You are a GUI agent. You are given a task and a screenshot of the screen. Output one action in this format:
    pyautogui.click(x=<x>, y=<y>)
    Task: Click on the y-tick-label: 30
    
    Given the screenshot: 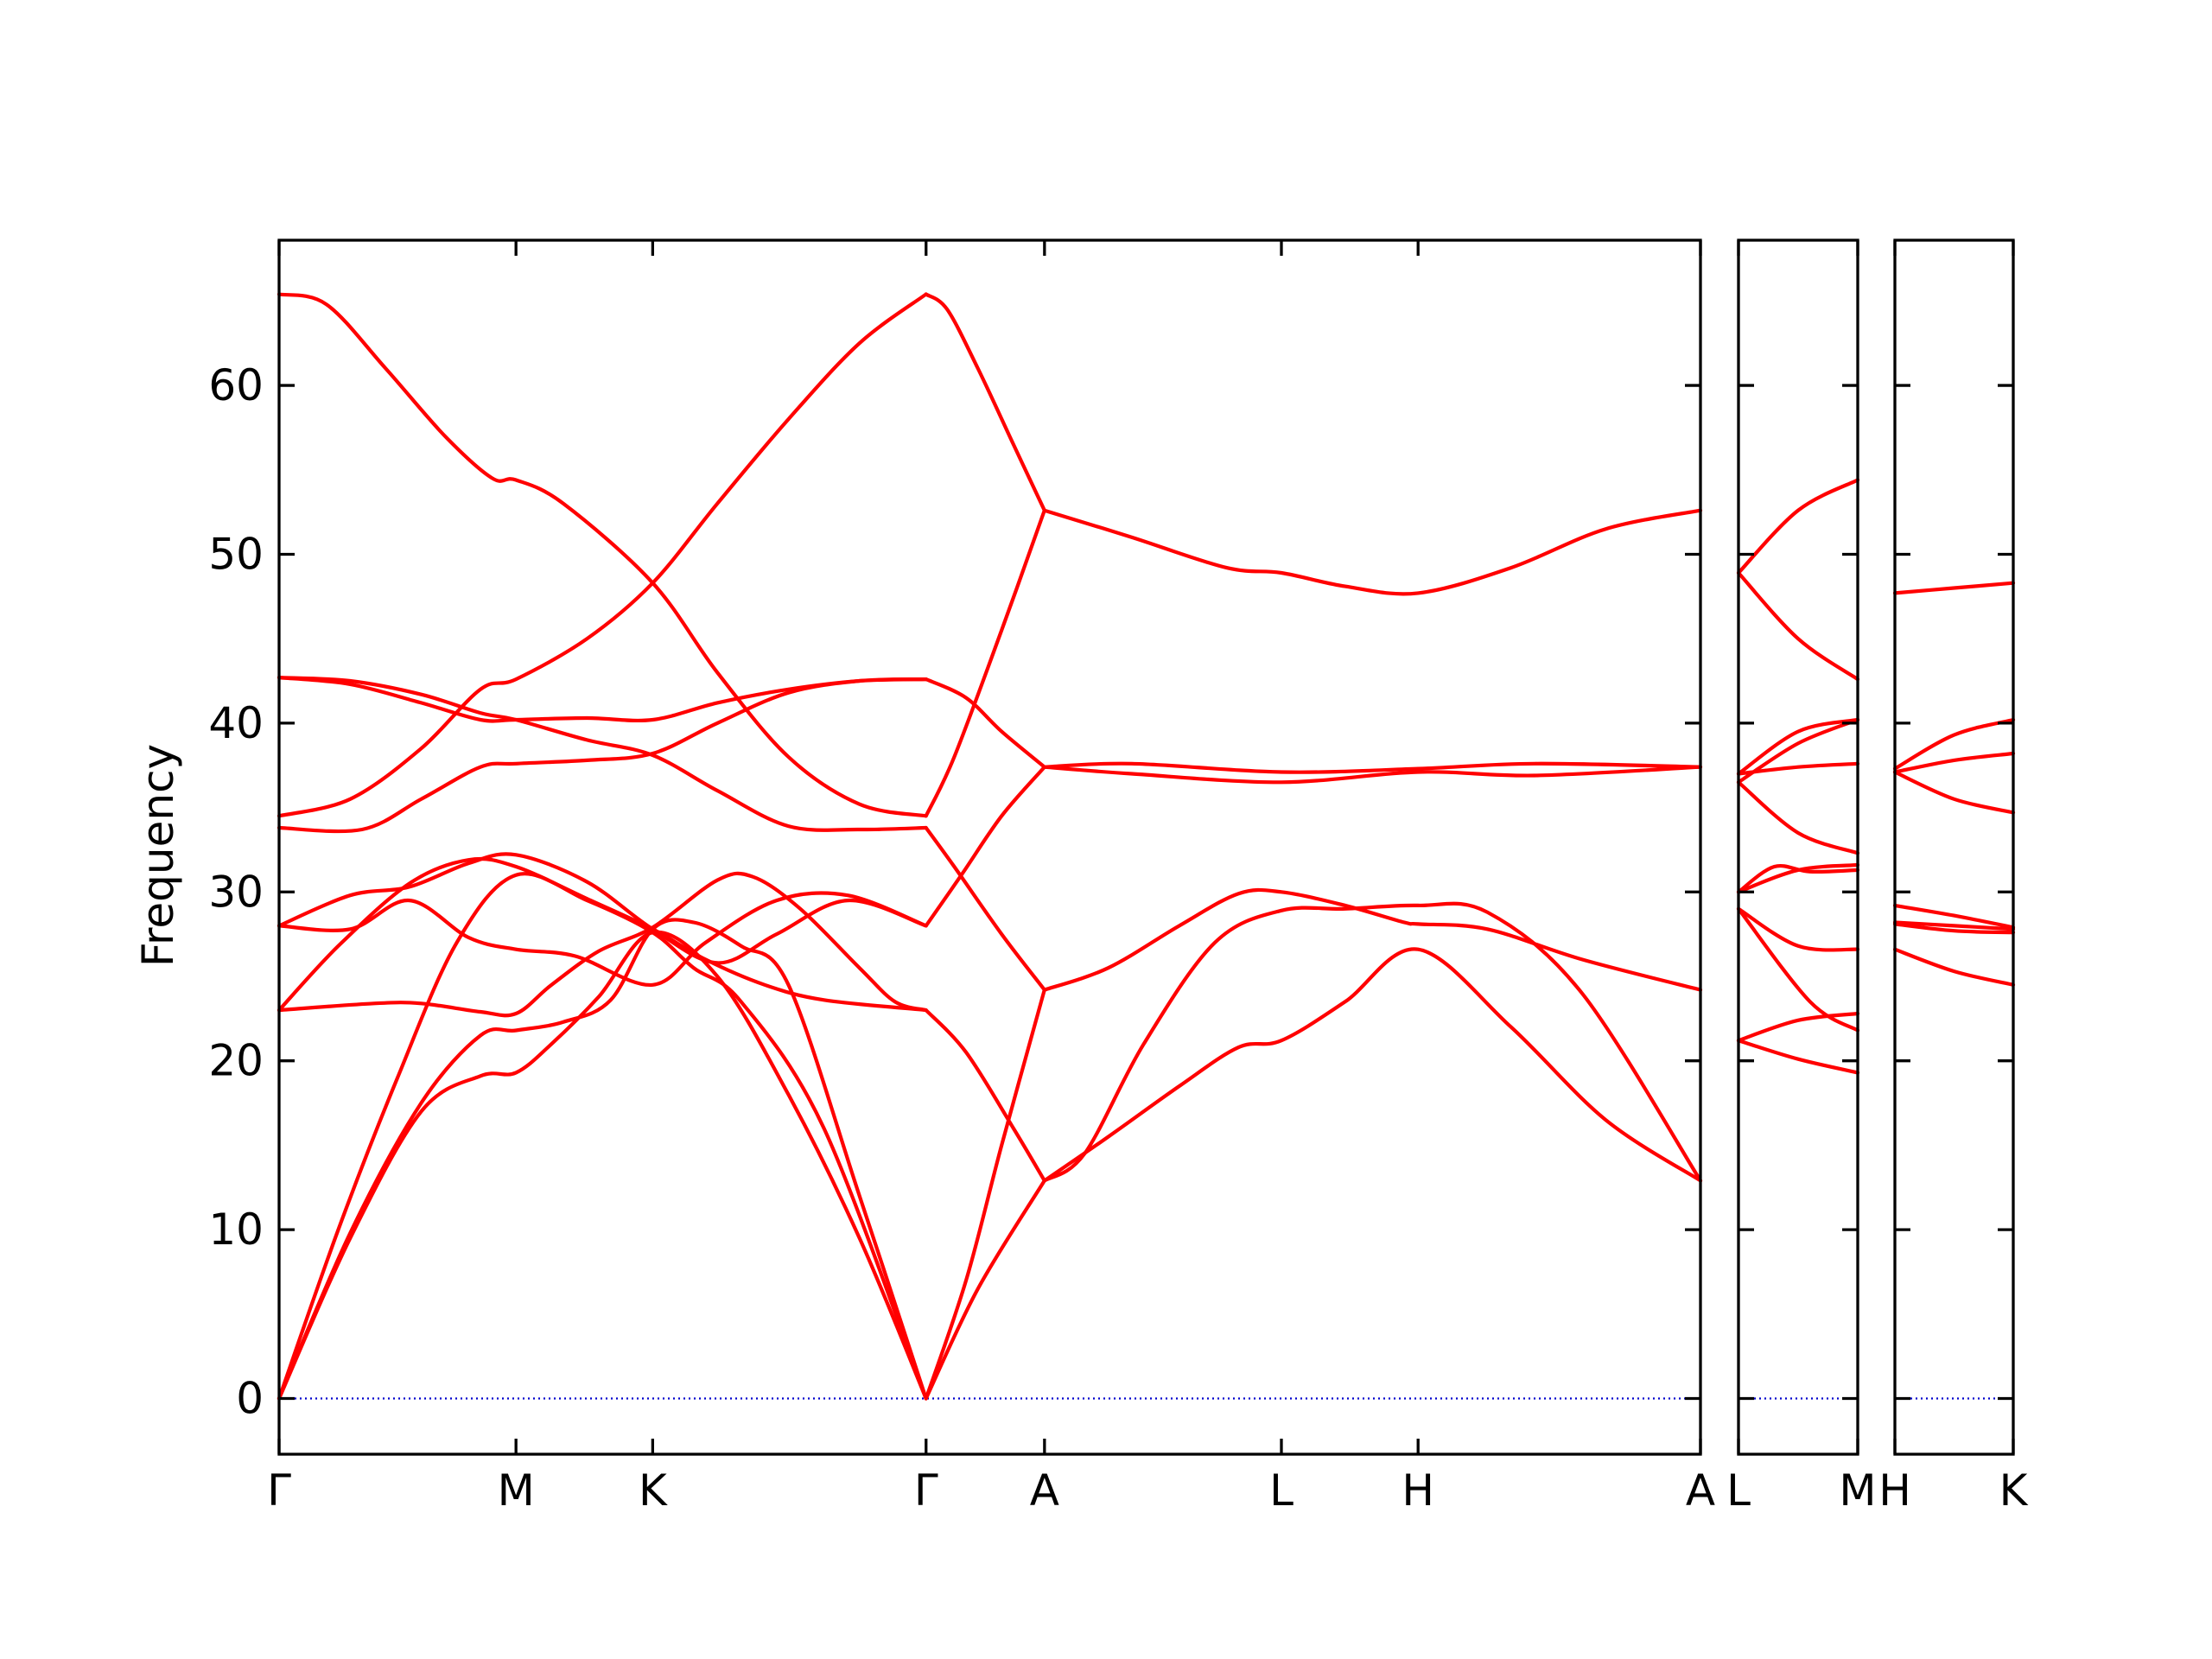 What is the action you would take?
    pyautogui.click(x=236, y=892)
    